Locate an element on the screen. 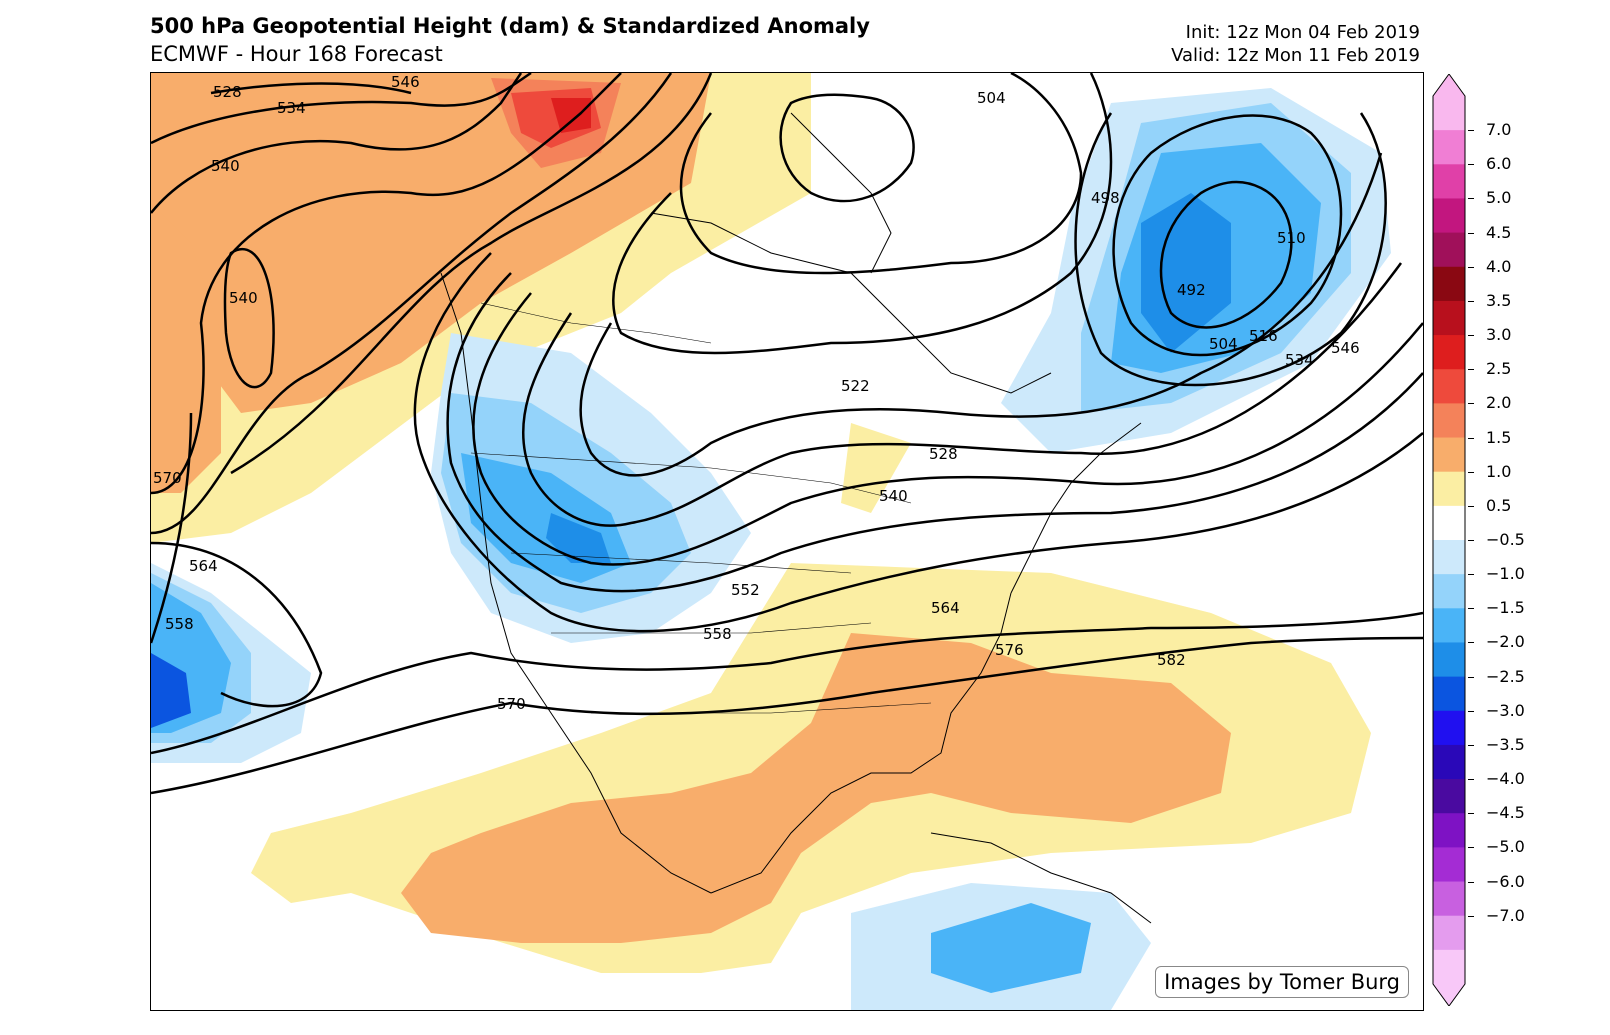 The width and height of the screenshot is (1610, 1035). valid-time: Valid: 12z Mon 11 Feb 2019 is located at coordinates (1295, 55).